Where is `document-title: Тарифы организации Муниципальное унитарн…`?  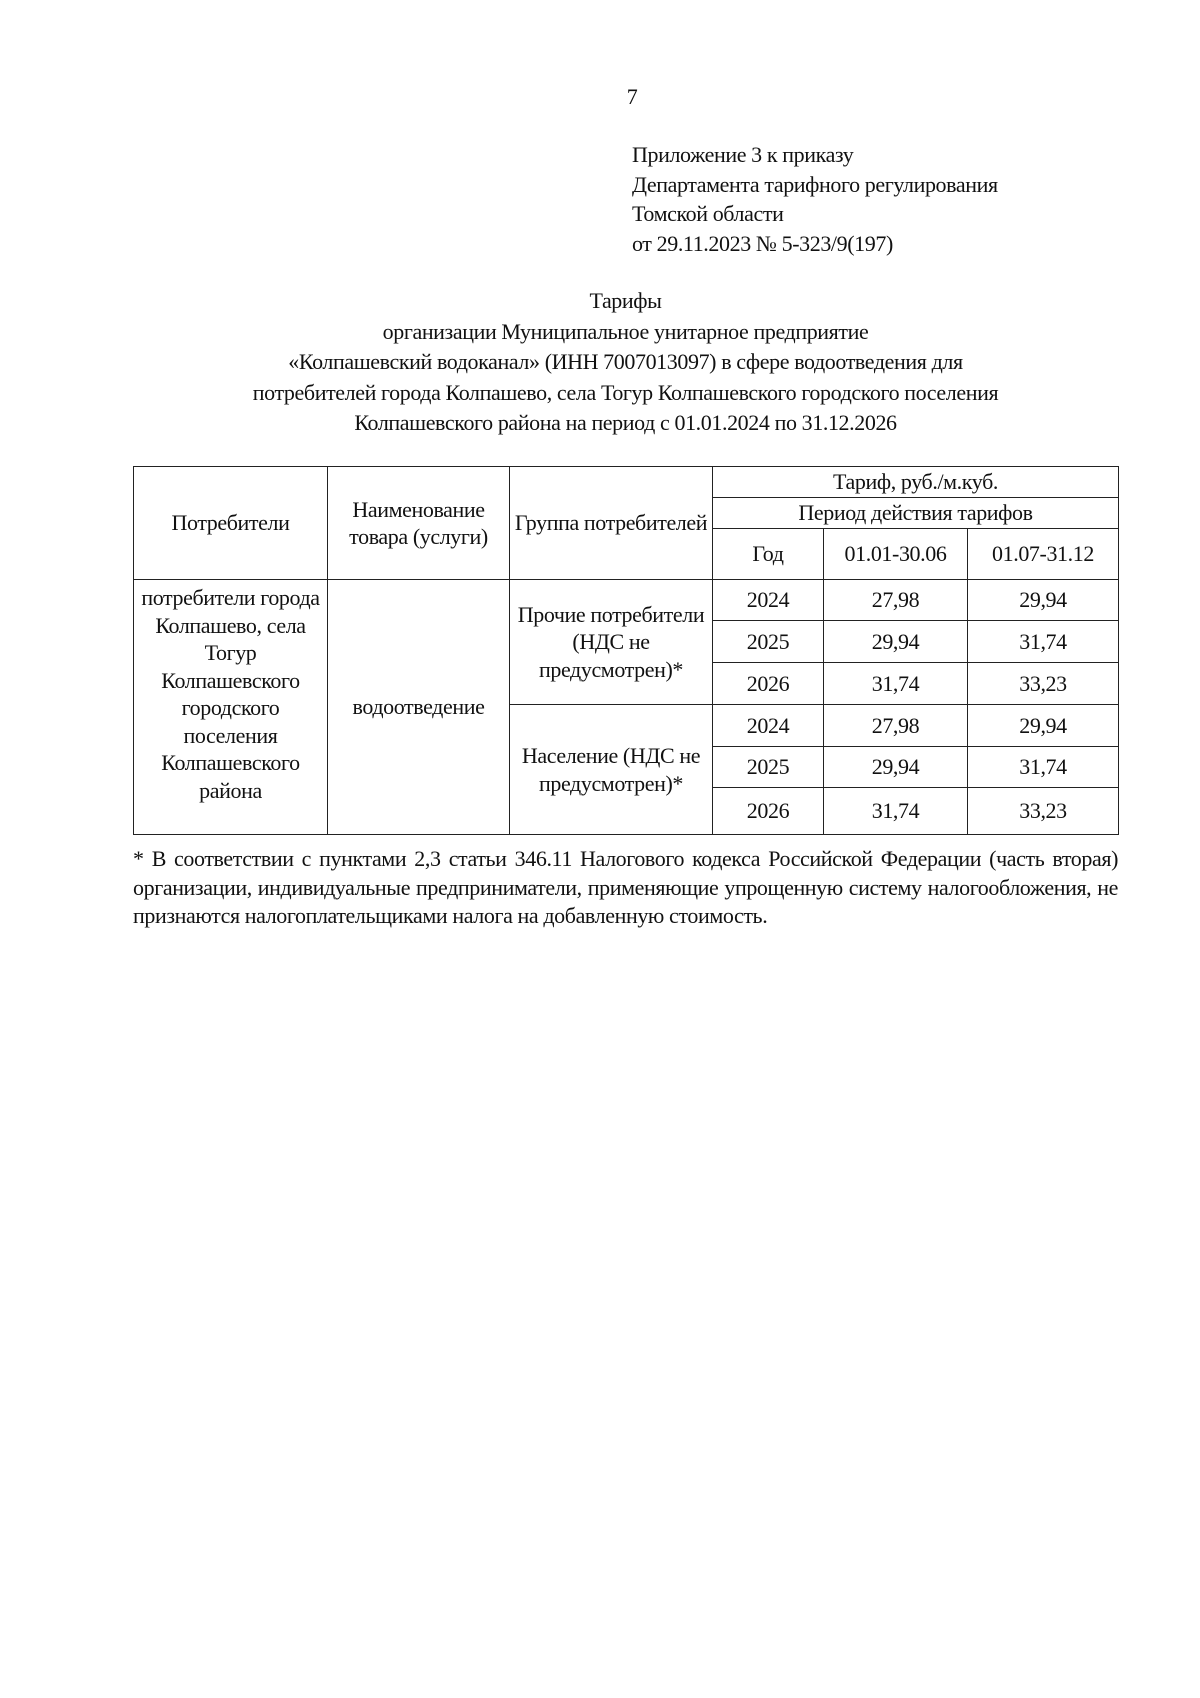
document-title: Тарифы организации Муниципальное унитарн… is located at coordinates (625, 362).